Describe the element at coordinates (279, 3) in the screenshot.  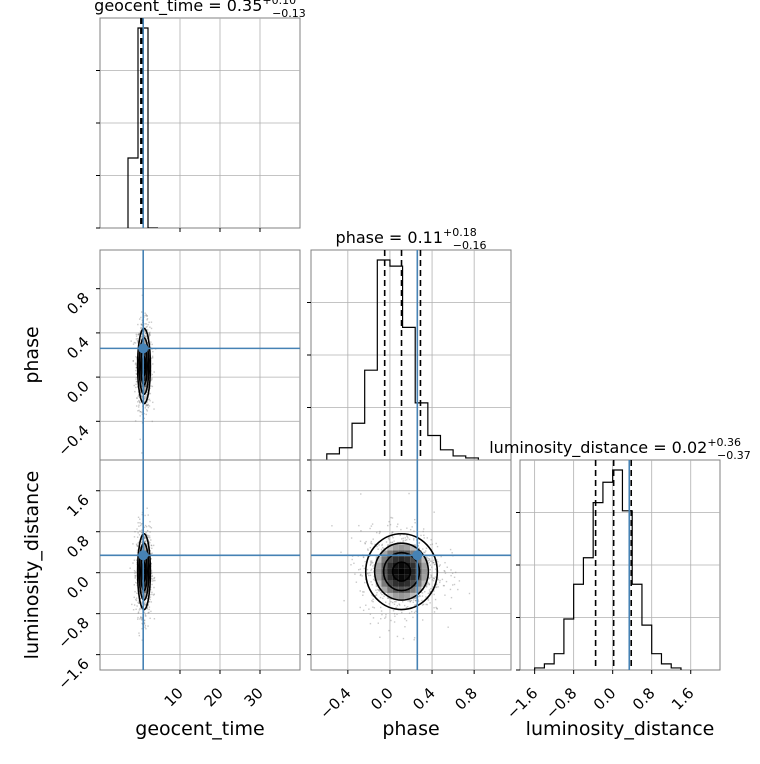
I see `title-plus-geocent_time: +0.10` at that location.